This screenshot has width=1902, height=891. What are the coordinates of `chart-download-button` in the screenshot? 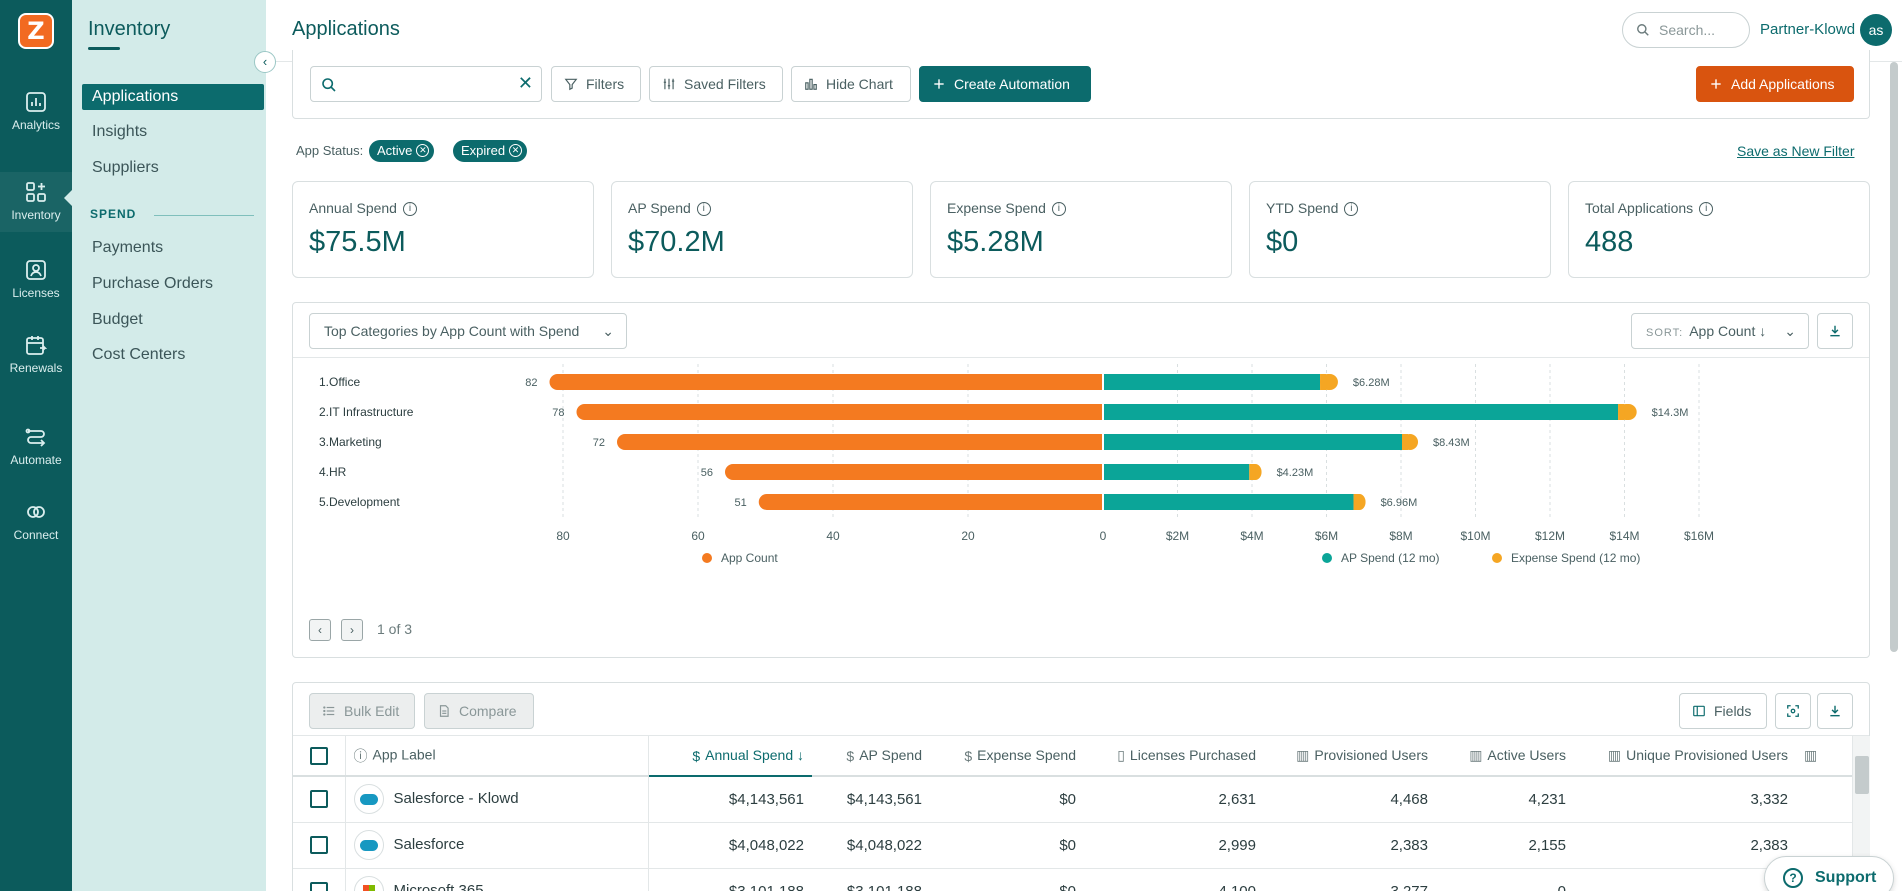 It's located at (1835, 331).